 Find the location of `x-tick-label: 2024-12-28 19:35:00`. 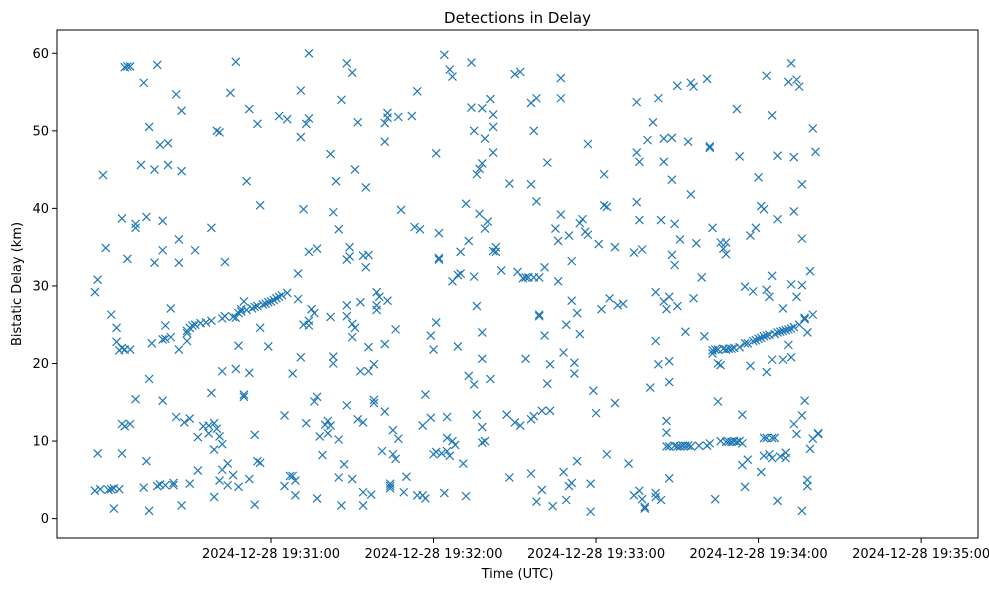

x-tick-label: 2024-12-28 19:35:00 is located at coordinates (920, 554).